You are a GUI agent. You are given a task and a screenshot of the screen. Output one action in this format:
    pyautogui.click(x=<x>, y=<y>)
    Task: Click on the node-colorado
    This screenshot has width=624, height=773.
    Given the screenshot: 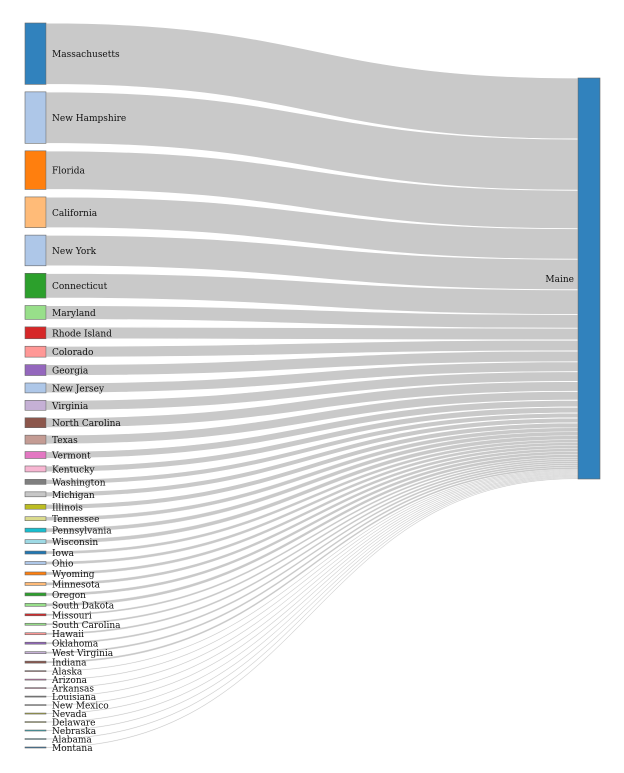 What is the action you would take?
    pyautogui.click(x=35, y=351)
    